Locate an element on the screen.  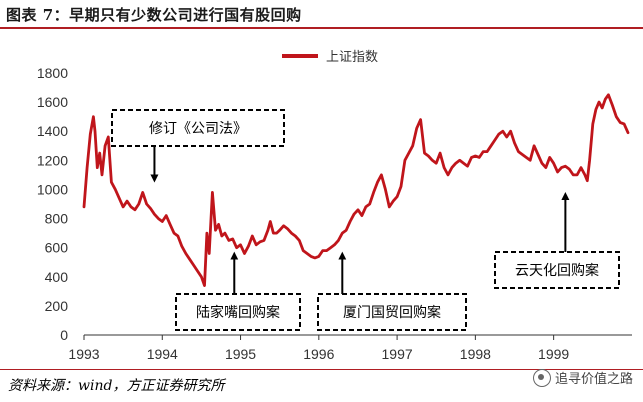
watermark-text: 追寻价值之路 is located at coordinates (593, 379).